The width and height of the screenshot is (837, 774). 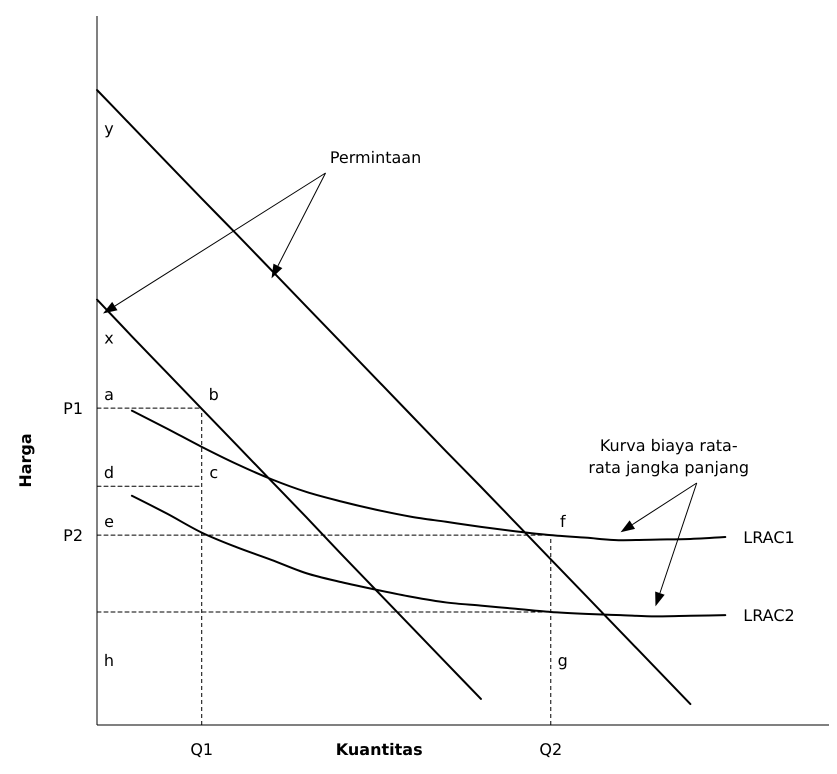 I want to click on series-label: LRAC1, so click(x=769, y=538).